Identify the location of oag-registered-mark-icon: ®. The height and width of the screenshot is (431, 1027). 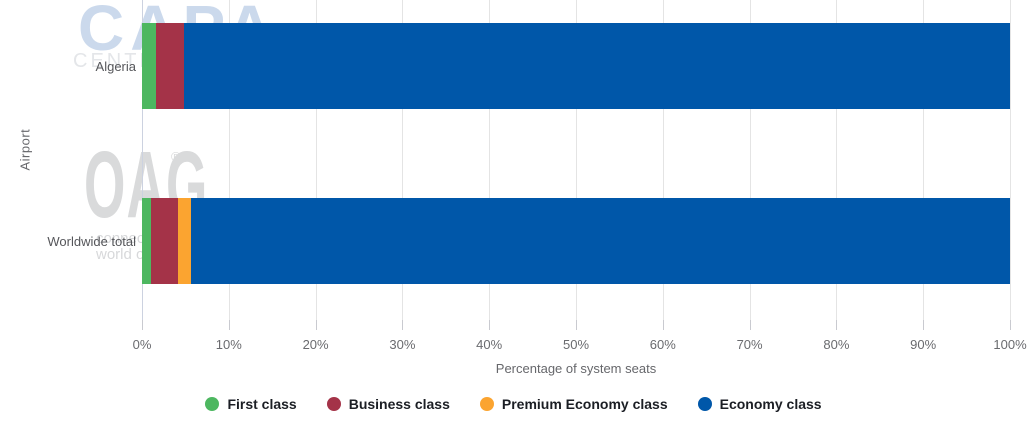
(176, 156).